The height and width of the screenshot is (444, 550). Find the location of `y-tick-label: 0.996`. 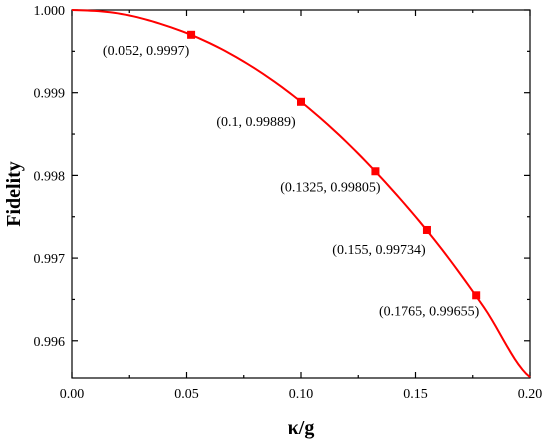

y-tick-label: 0.996 is located at coordinates (50, 342).